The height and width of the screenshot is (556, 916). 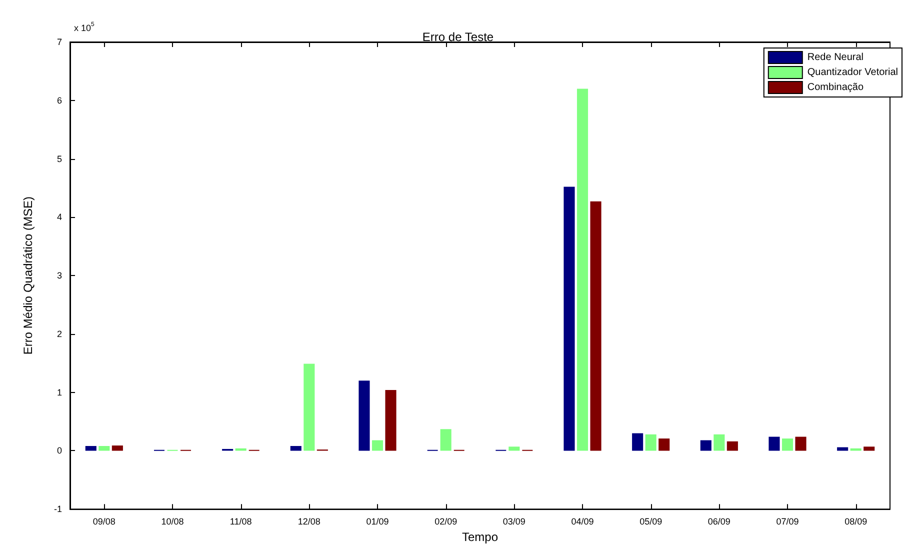 I want to click on y-axis-title: Erro Médio Quadrático (MSE), so click(x=28, y=275).